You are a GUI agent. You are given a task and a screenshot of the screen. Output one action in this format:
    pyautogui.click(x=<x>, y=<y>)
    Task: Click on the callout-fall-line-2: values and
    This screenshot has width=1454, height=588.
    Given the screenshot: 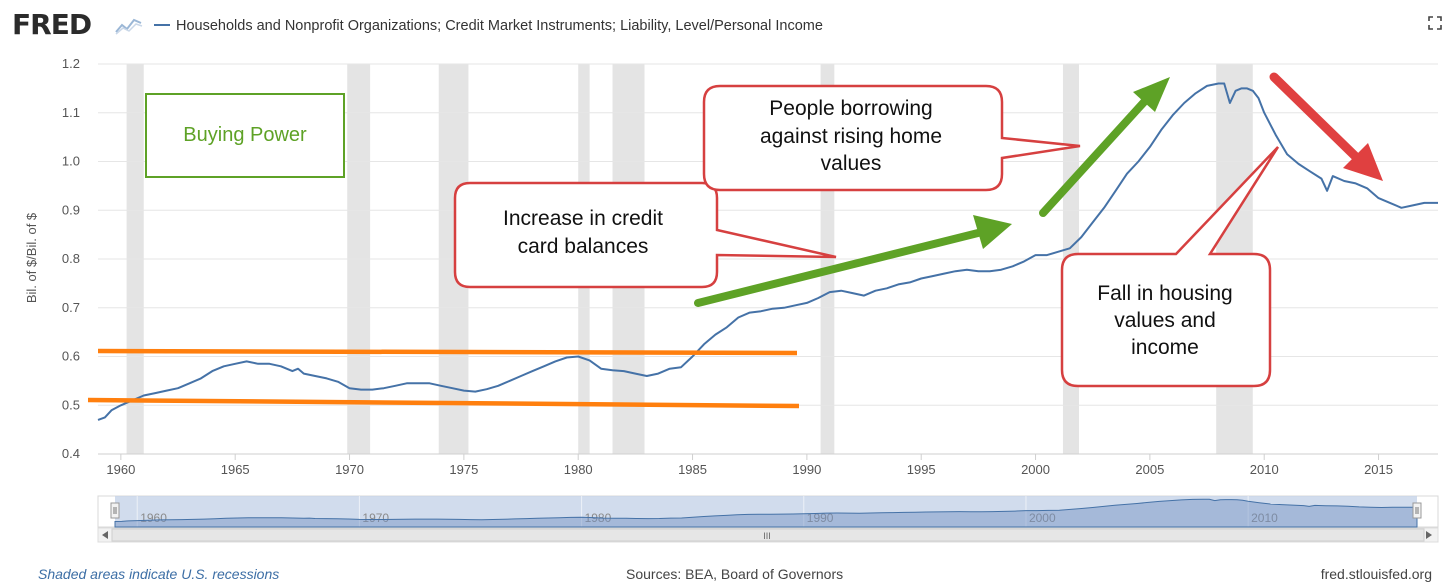 What is the action you would take?
    pyautogui.click(x=1165, y=320)
    